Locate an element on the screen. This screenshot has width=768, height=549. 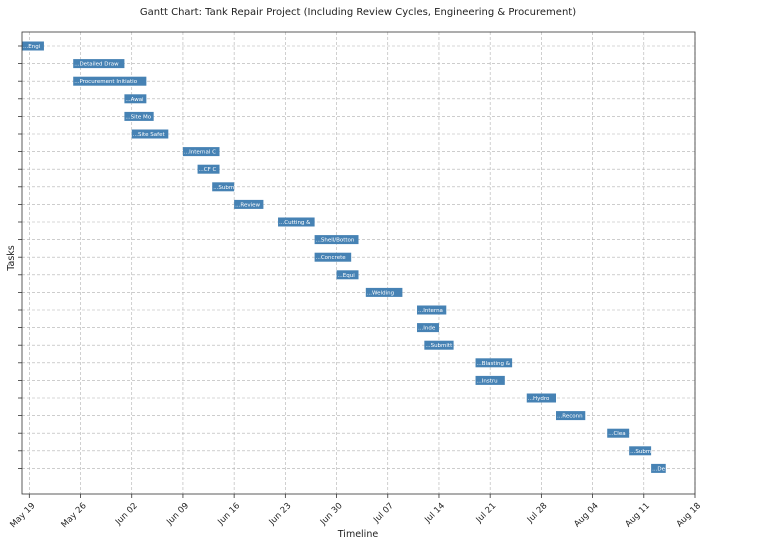
task-bar-label: ...Reconn is located at coordinates (570, 417).